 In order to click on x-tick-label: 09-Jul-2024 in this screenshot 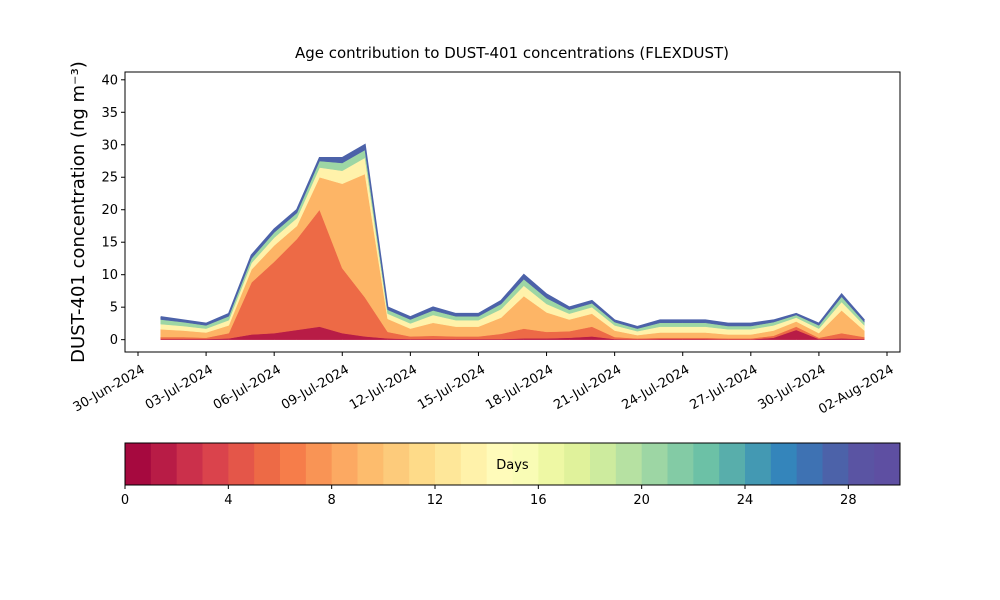, I will do `click(315, 387)`.